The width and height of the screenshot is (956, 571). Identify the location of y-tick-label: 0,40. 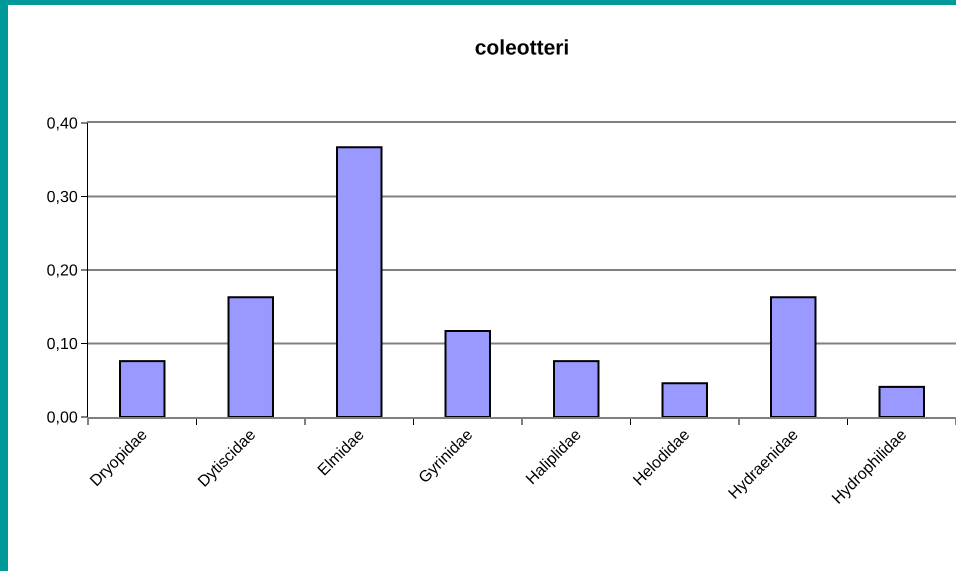
(62, 124).